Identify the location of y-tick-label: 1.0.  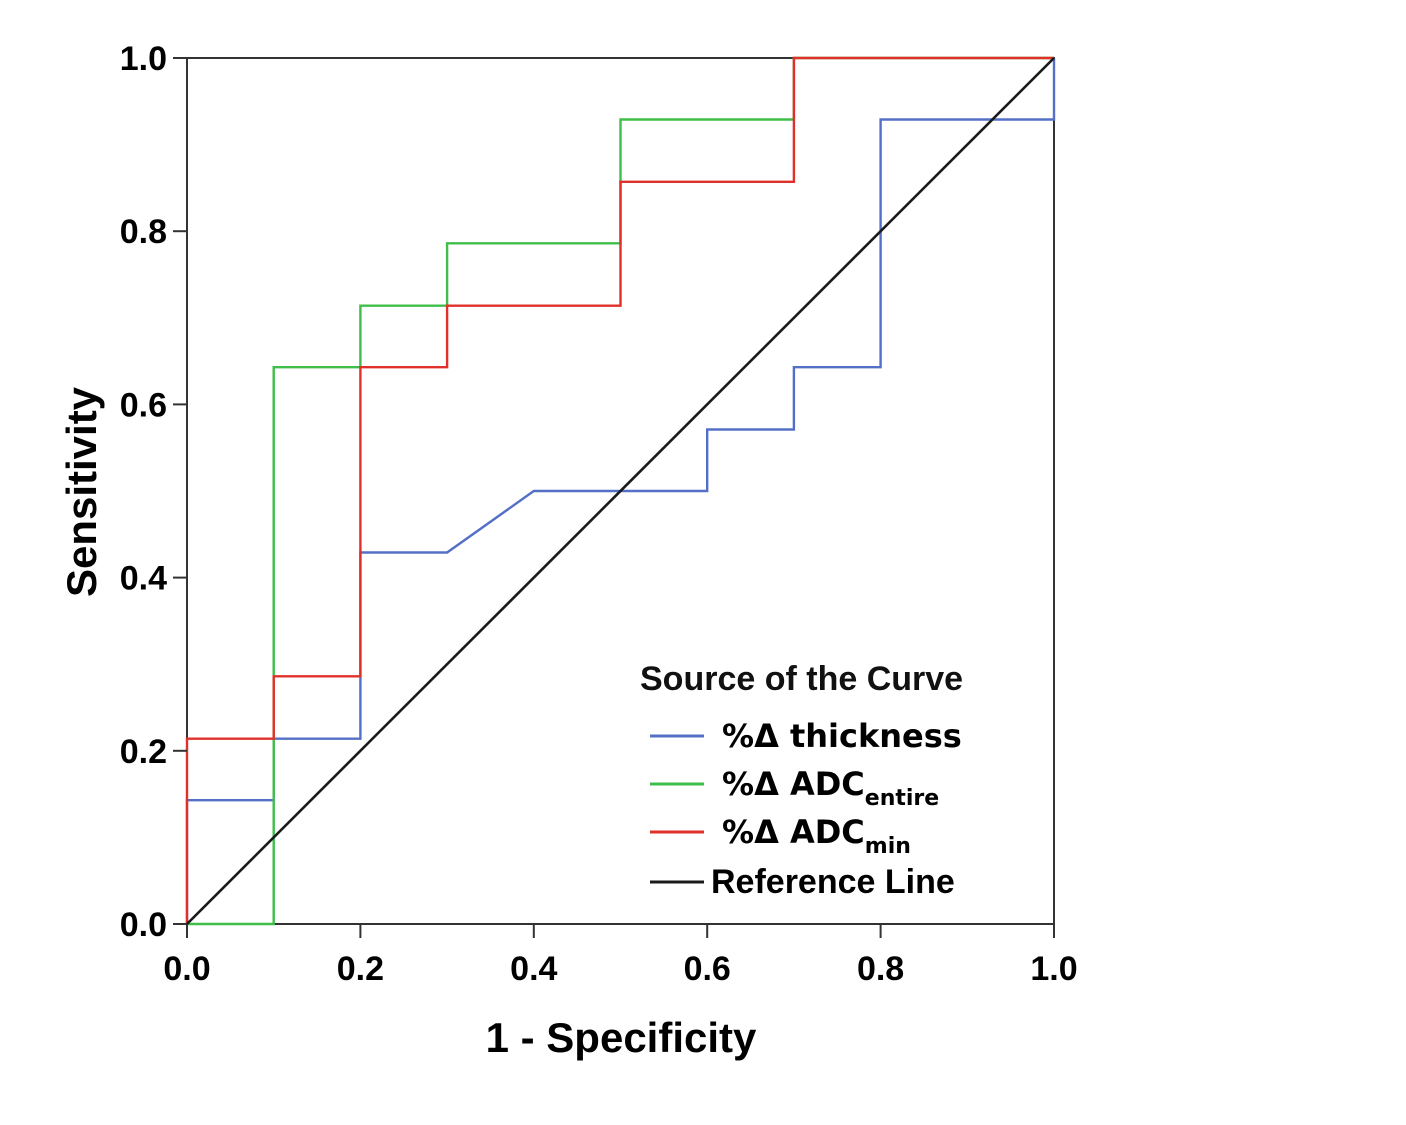
(143, 59).